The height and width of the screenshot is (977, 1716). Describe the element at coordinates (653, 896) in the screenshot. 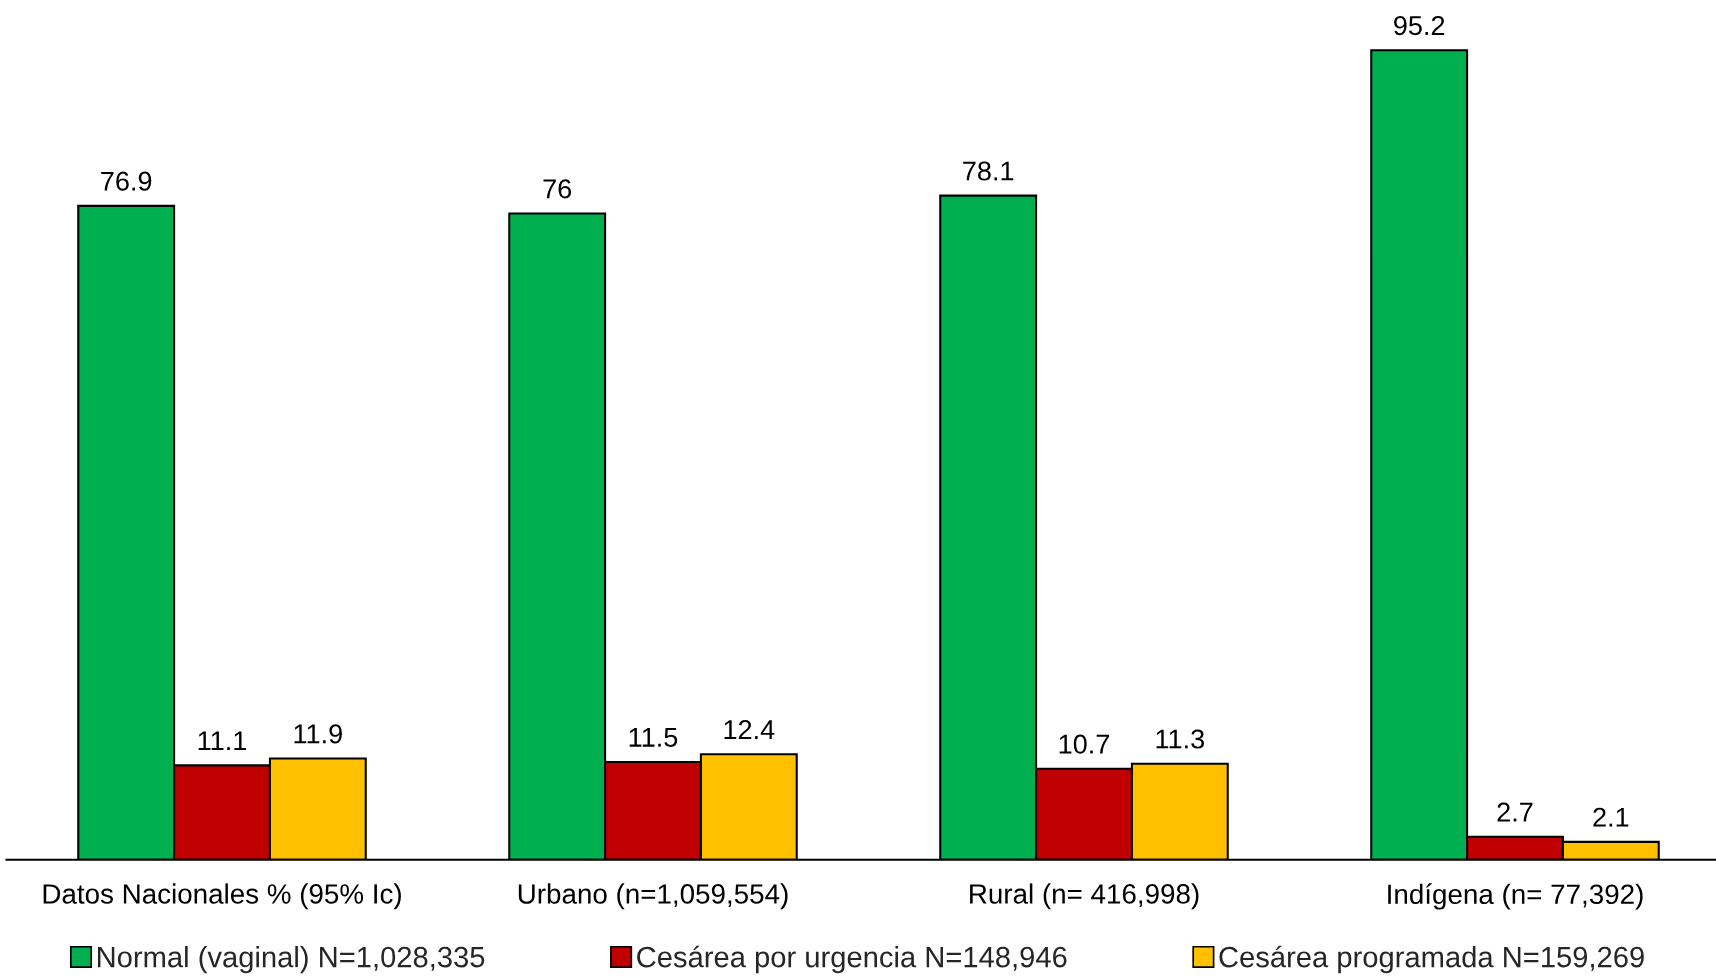

I see `x-tick-label: Urbano (n=1,059,554)` at that location.